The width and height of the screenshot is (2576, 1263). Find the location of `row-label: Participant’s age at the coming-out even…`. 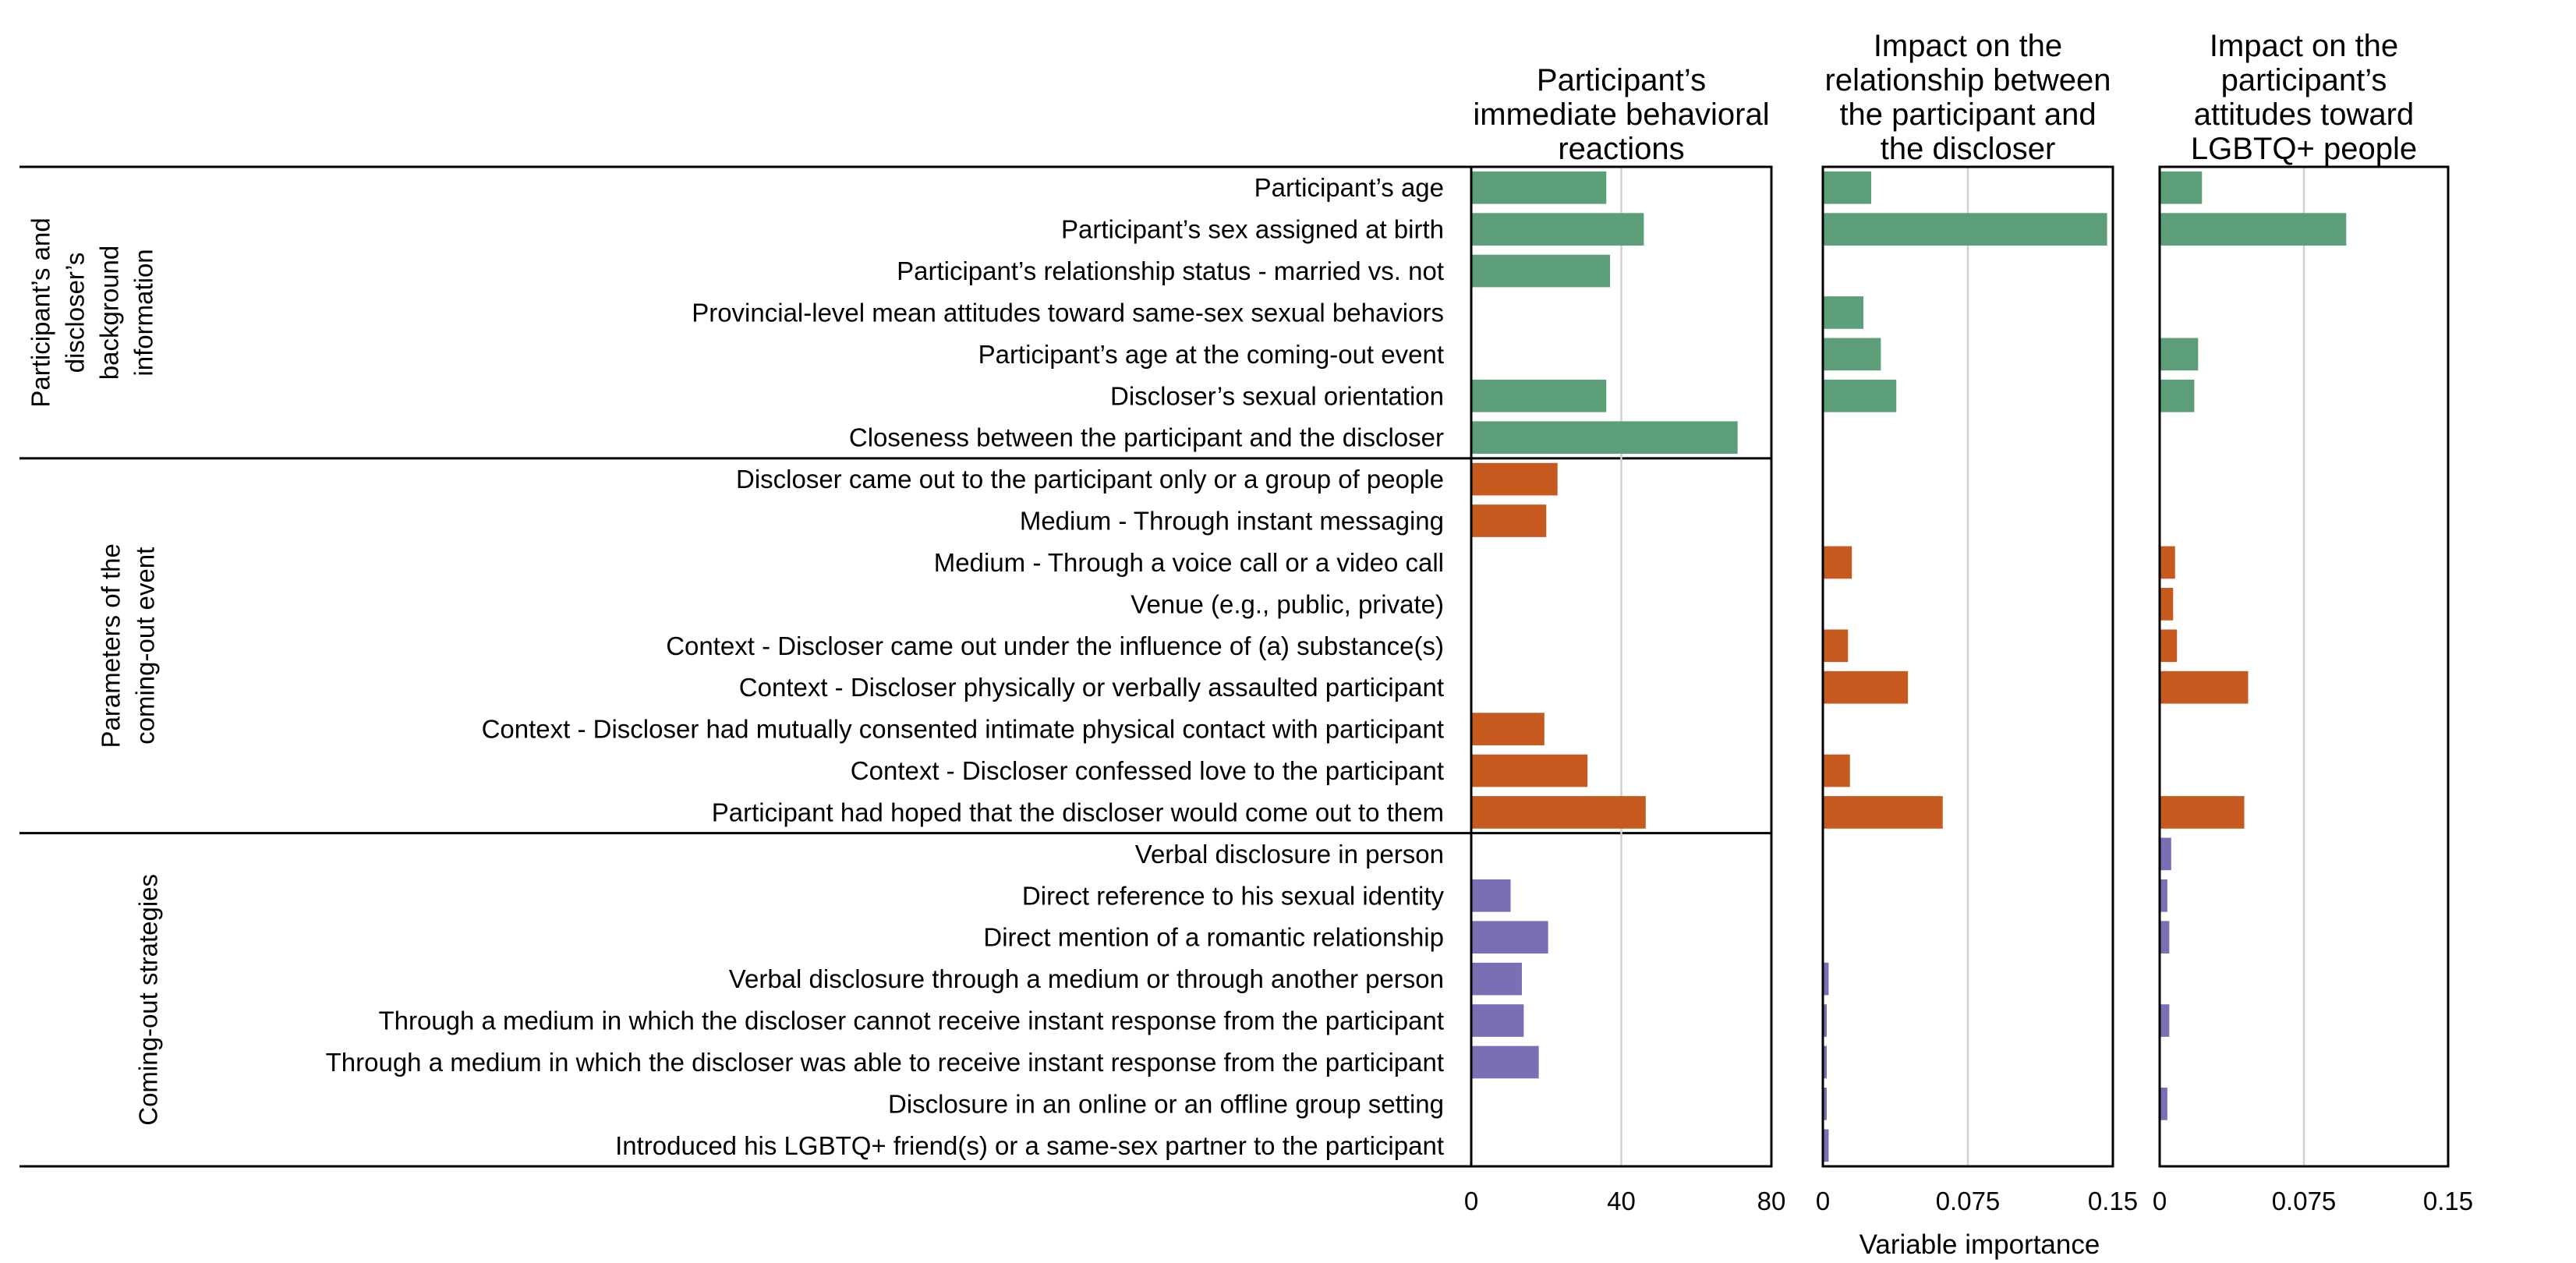

row-label: Participant’s age at the coming-out even… is located at coordinates (1211, 355).